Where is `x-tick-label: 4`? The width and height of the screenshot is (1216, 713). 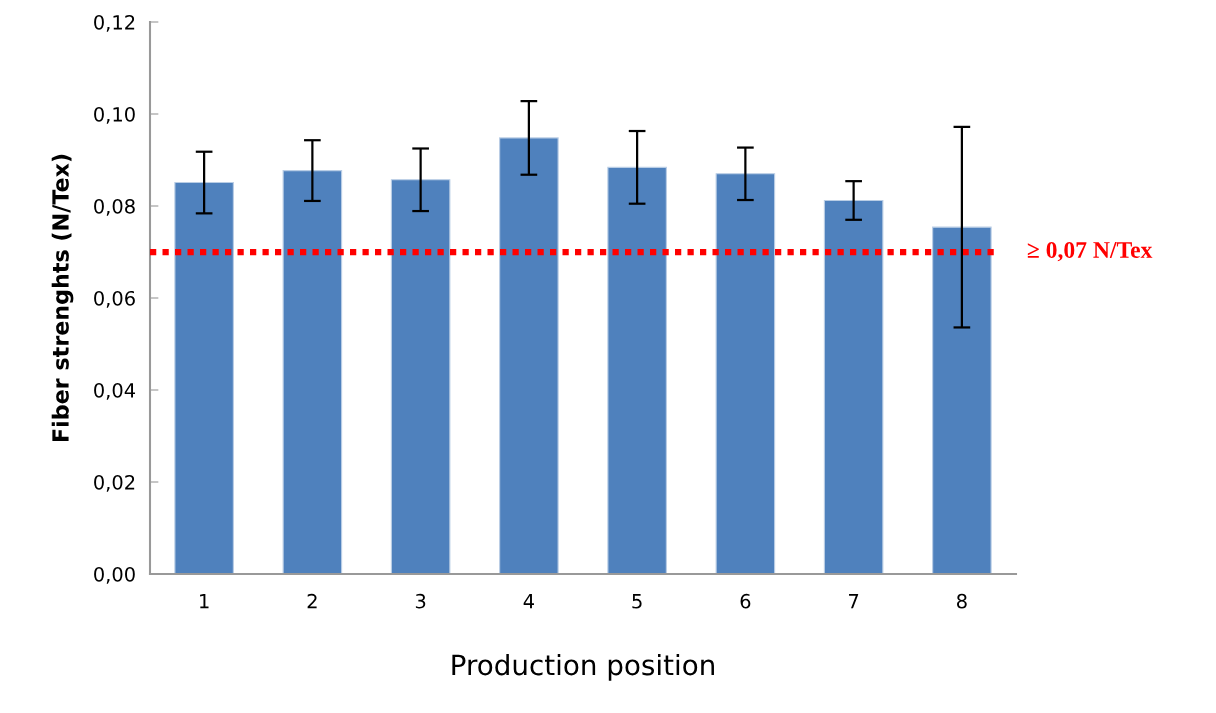
x-tick-label: 4 is located at coordinates (528, 601).